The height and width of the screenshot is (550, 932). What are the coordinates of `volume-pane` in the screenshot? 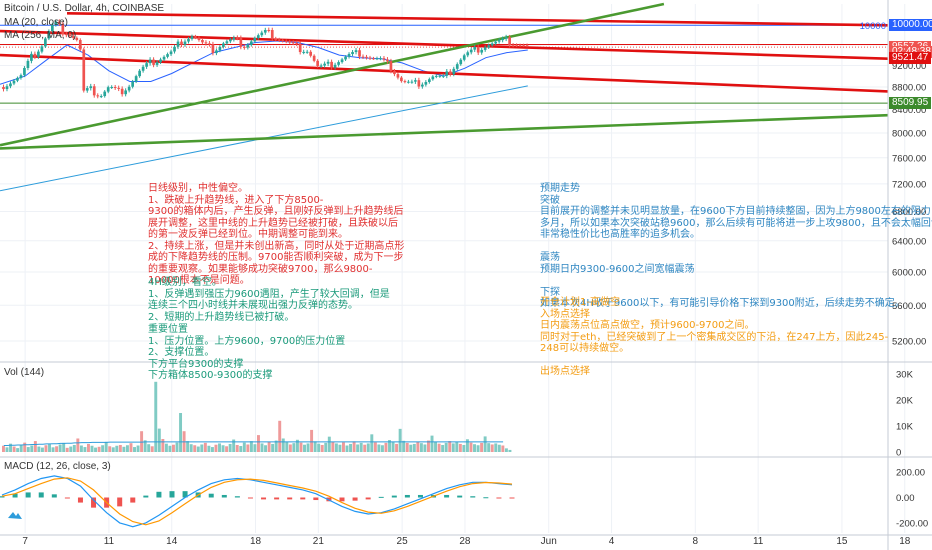 It's located at (257, 416).